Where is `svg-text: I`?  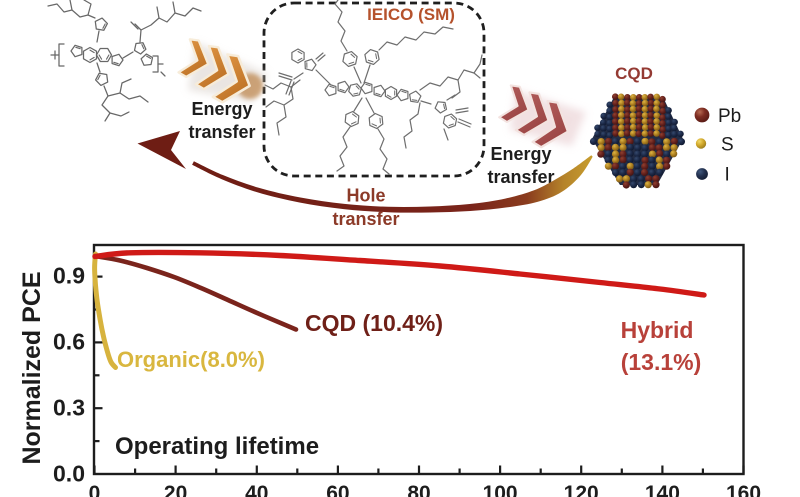 svg-text: I is located at coordinates (727, 175).